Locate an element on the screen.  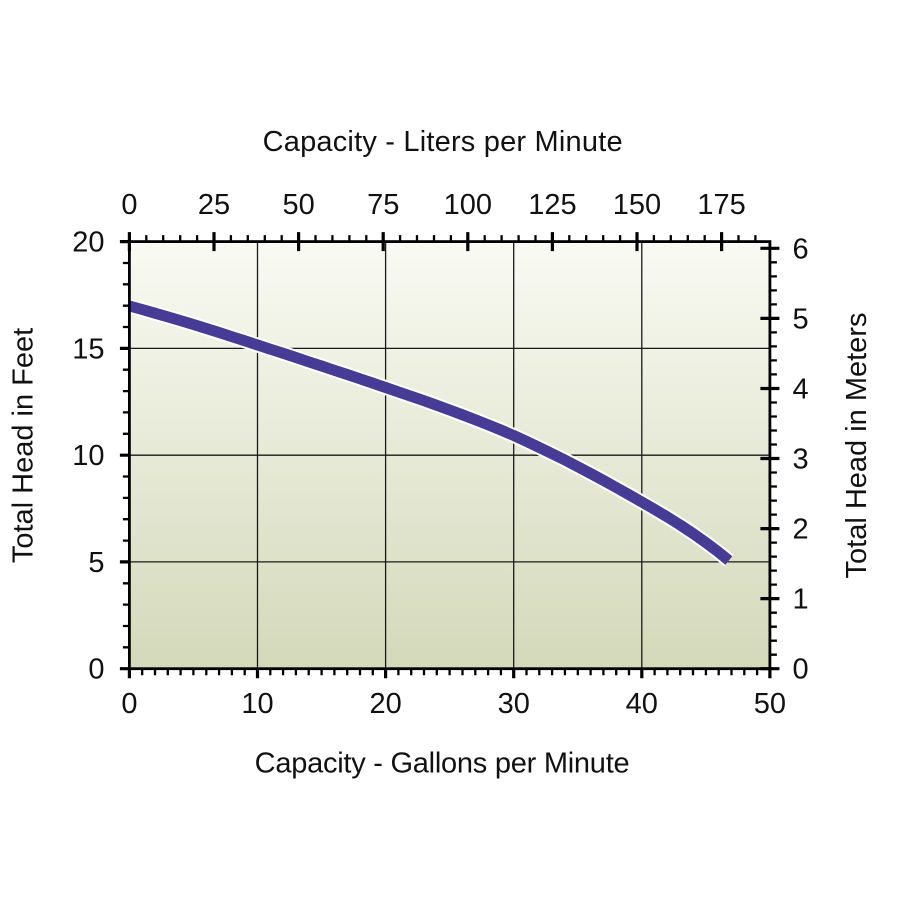
svg-text: 25 is located at coordinates (214, 205).